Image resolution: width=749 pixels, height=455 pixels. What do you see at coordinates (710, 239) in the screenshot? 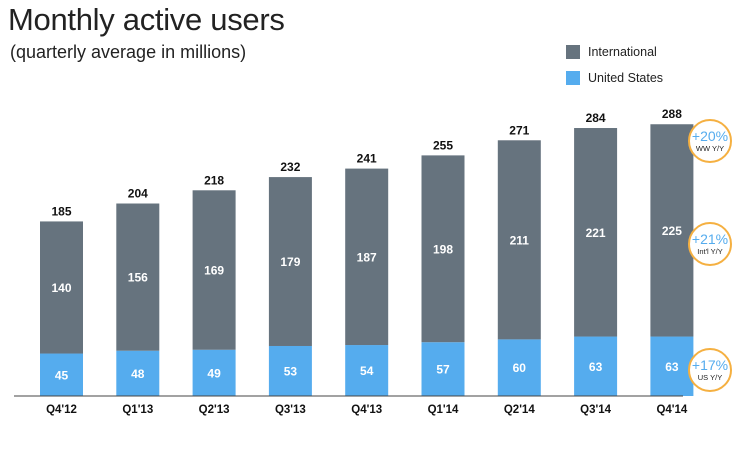
I see `badge-intl-pct: +21%` at bounding box center [710, 239].